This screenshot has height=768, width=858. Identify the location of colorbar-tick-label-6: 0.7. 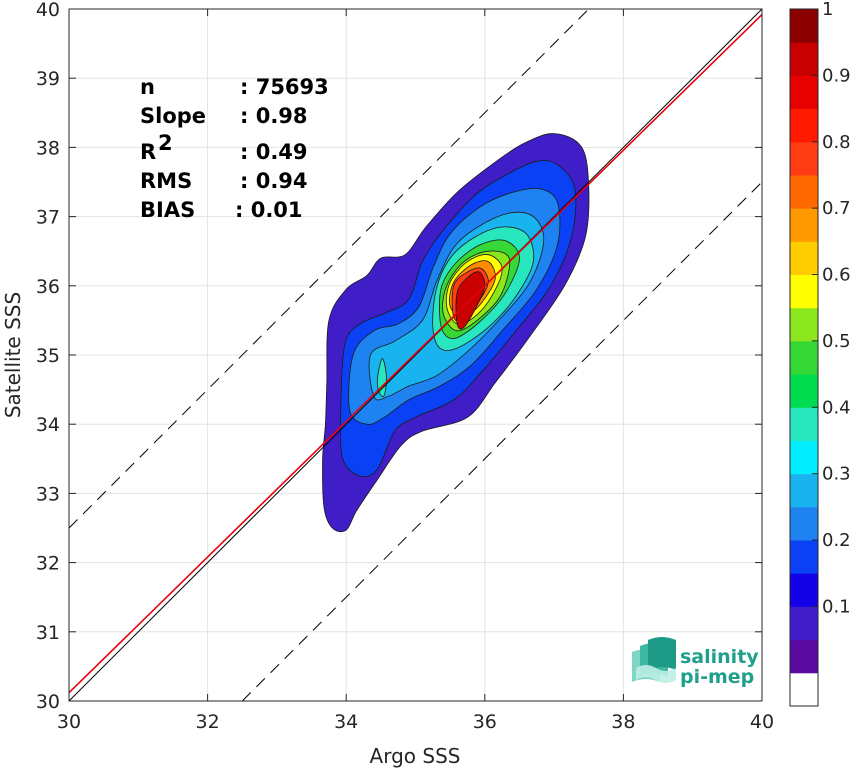
(836, 208).